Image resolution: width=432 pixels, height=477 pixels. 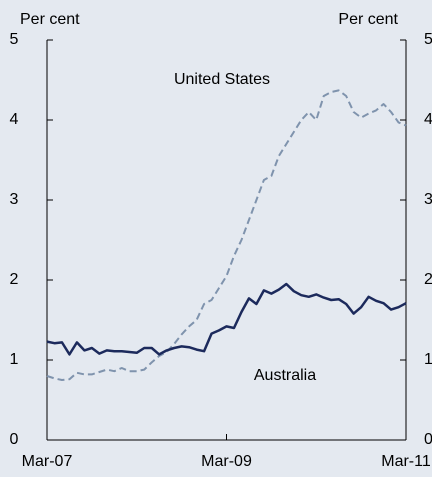 What do you see at coordinates (14, 439) in the screenshot?
I see `y-tick-label: 0` at bounding box center [14, 439].